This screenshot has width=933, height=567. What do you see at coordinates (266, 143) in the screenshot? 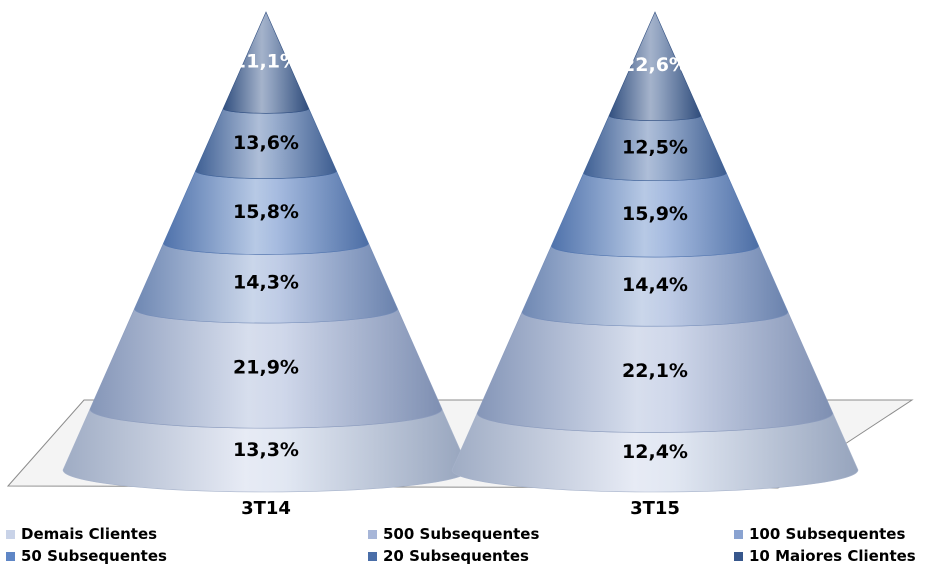
I see `data-label-3t14-20-subsequentes: 13,6%` at bounding box center [266, 143].